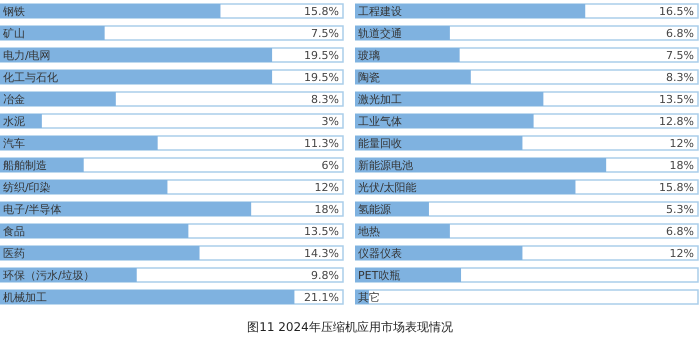 Image resolution: width=700 pixels, height=338 pixels. I want to click on y-tick-label: 激光加工, so click(380, 99).